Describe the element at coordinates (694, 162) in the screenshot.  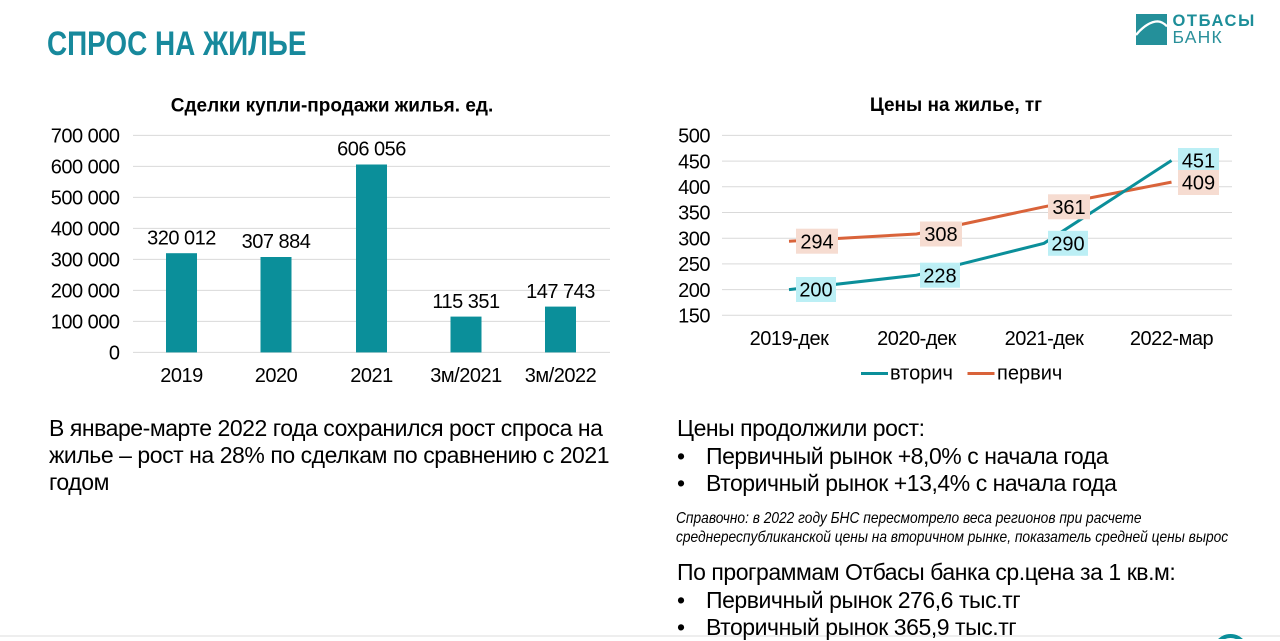
I see `svg-text: 450` at that location.